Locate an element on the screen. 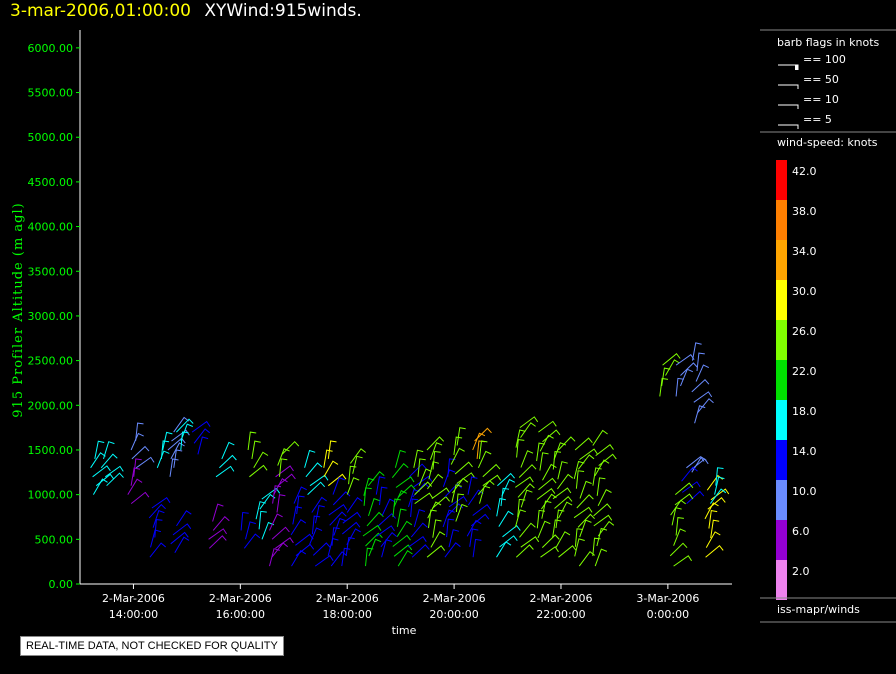 This screenshot has height=674, width=896. x-axis-label: time is located at coordinates (404, 630).